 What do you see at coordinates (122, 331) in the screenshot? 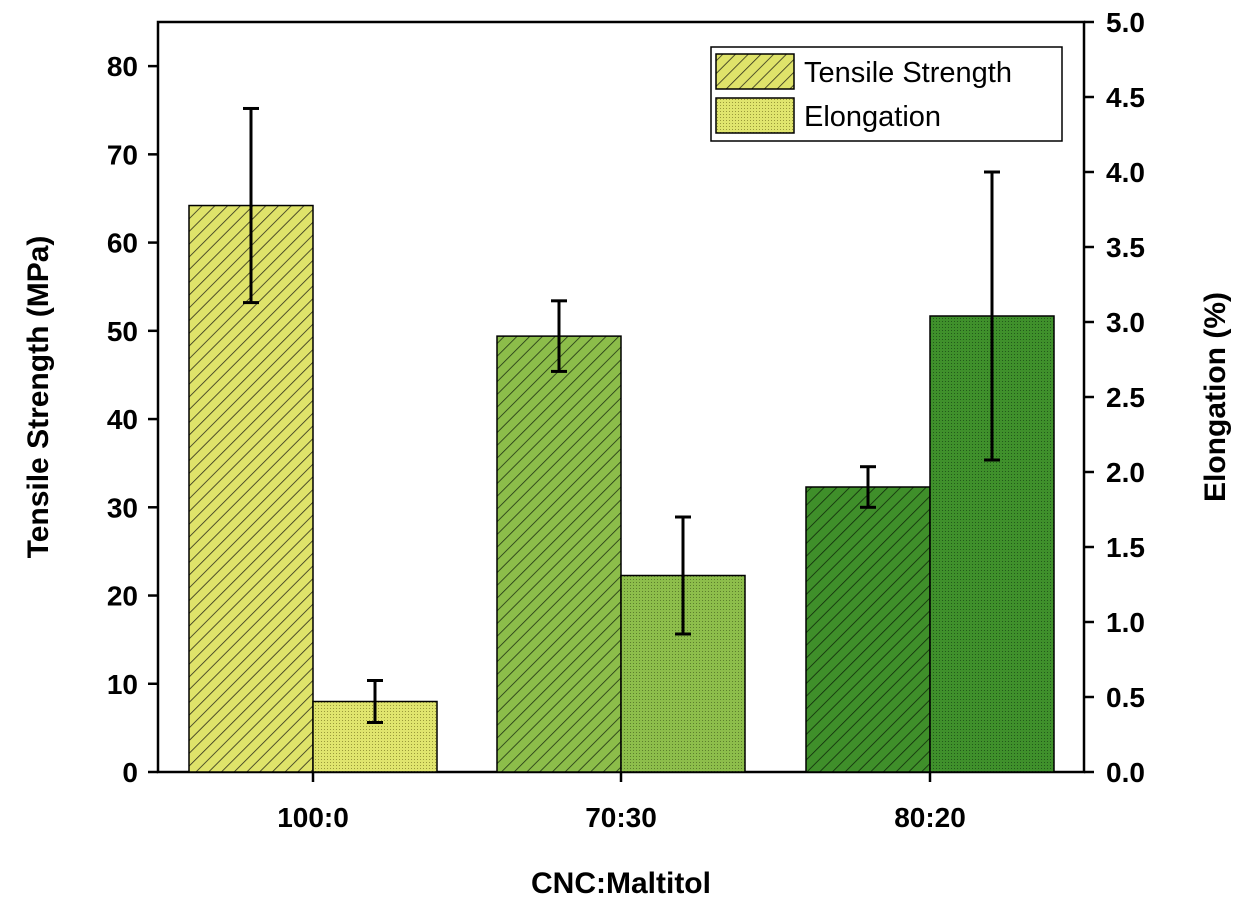
I see `left-tick-label-50: 50` at bounding box center [122, 331].